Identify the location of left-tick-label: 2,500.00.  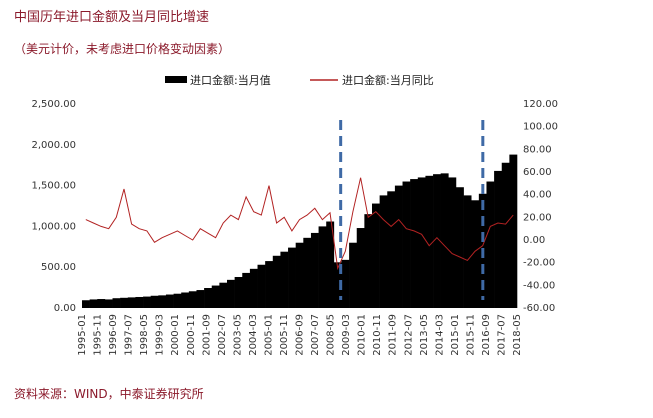
(53, 104).